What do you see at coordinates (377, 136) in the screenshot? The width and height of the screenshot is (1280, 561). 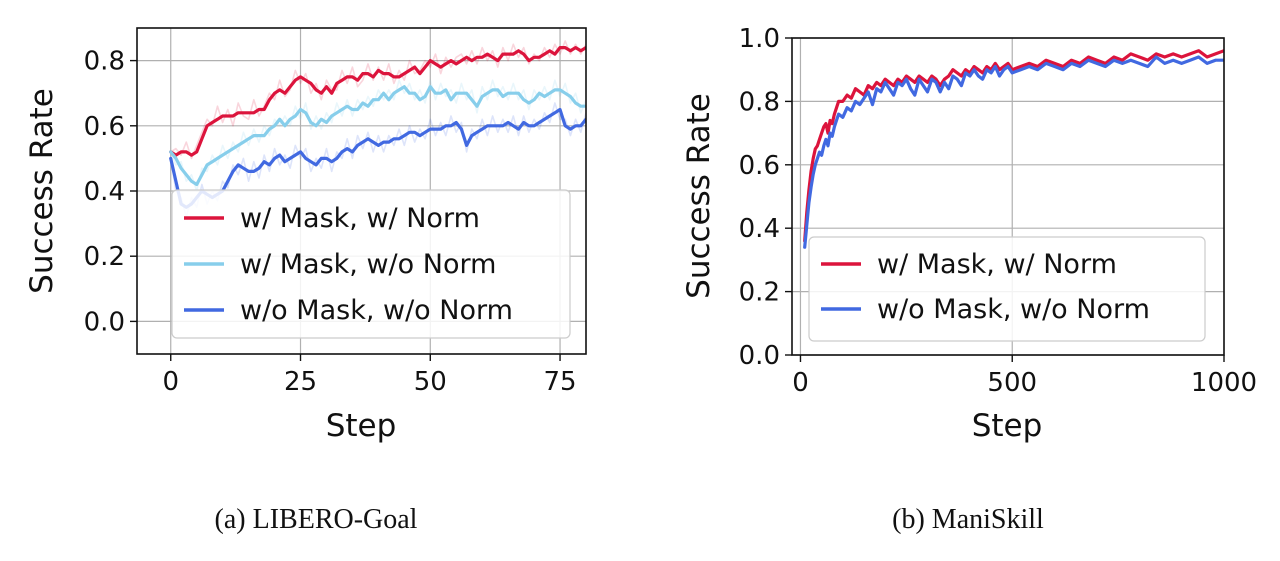 I see `series-line-w-mask-w-o-norm` at bounding box center [377, 136].